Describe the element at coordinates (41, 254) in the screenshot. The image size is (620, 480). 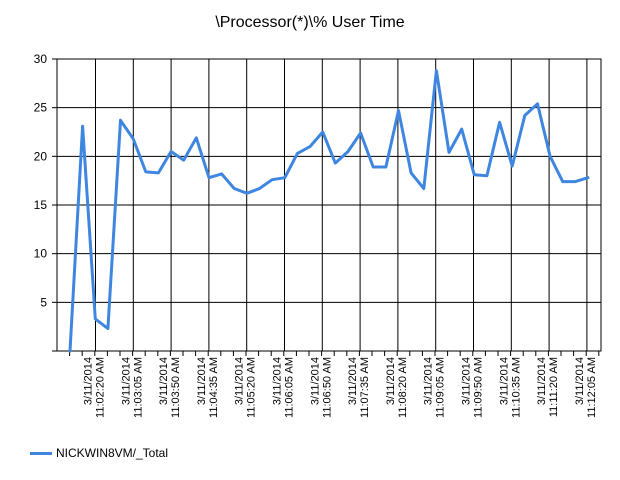
I see `y-tick-label: 10` at that location.